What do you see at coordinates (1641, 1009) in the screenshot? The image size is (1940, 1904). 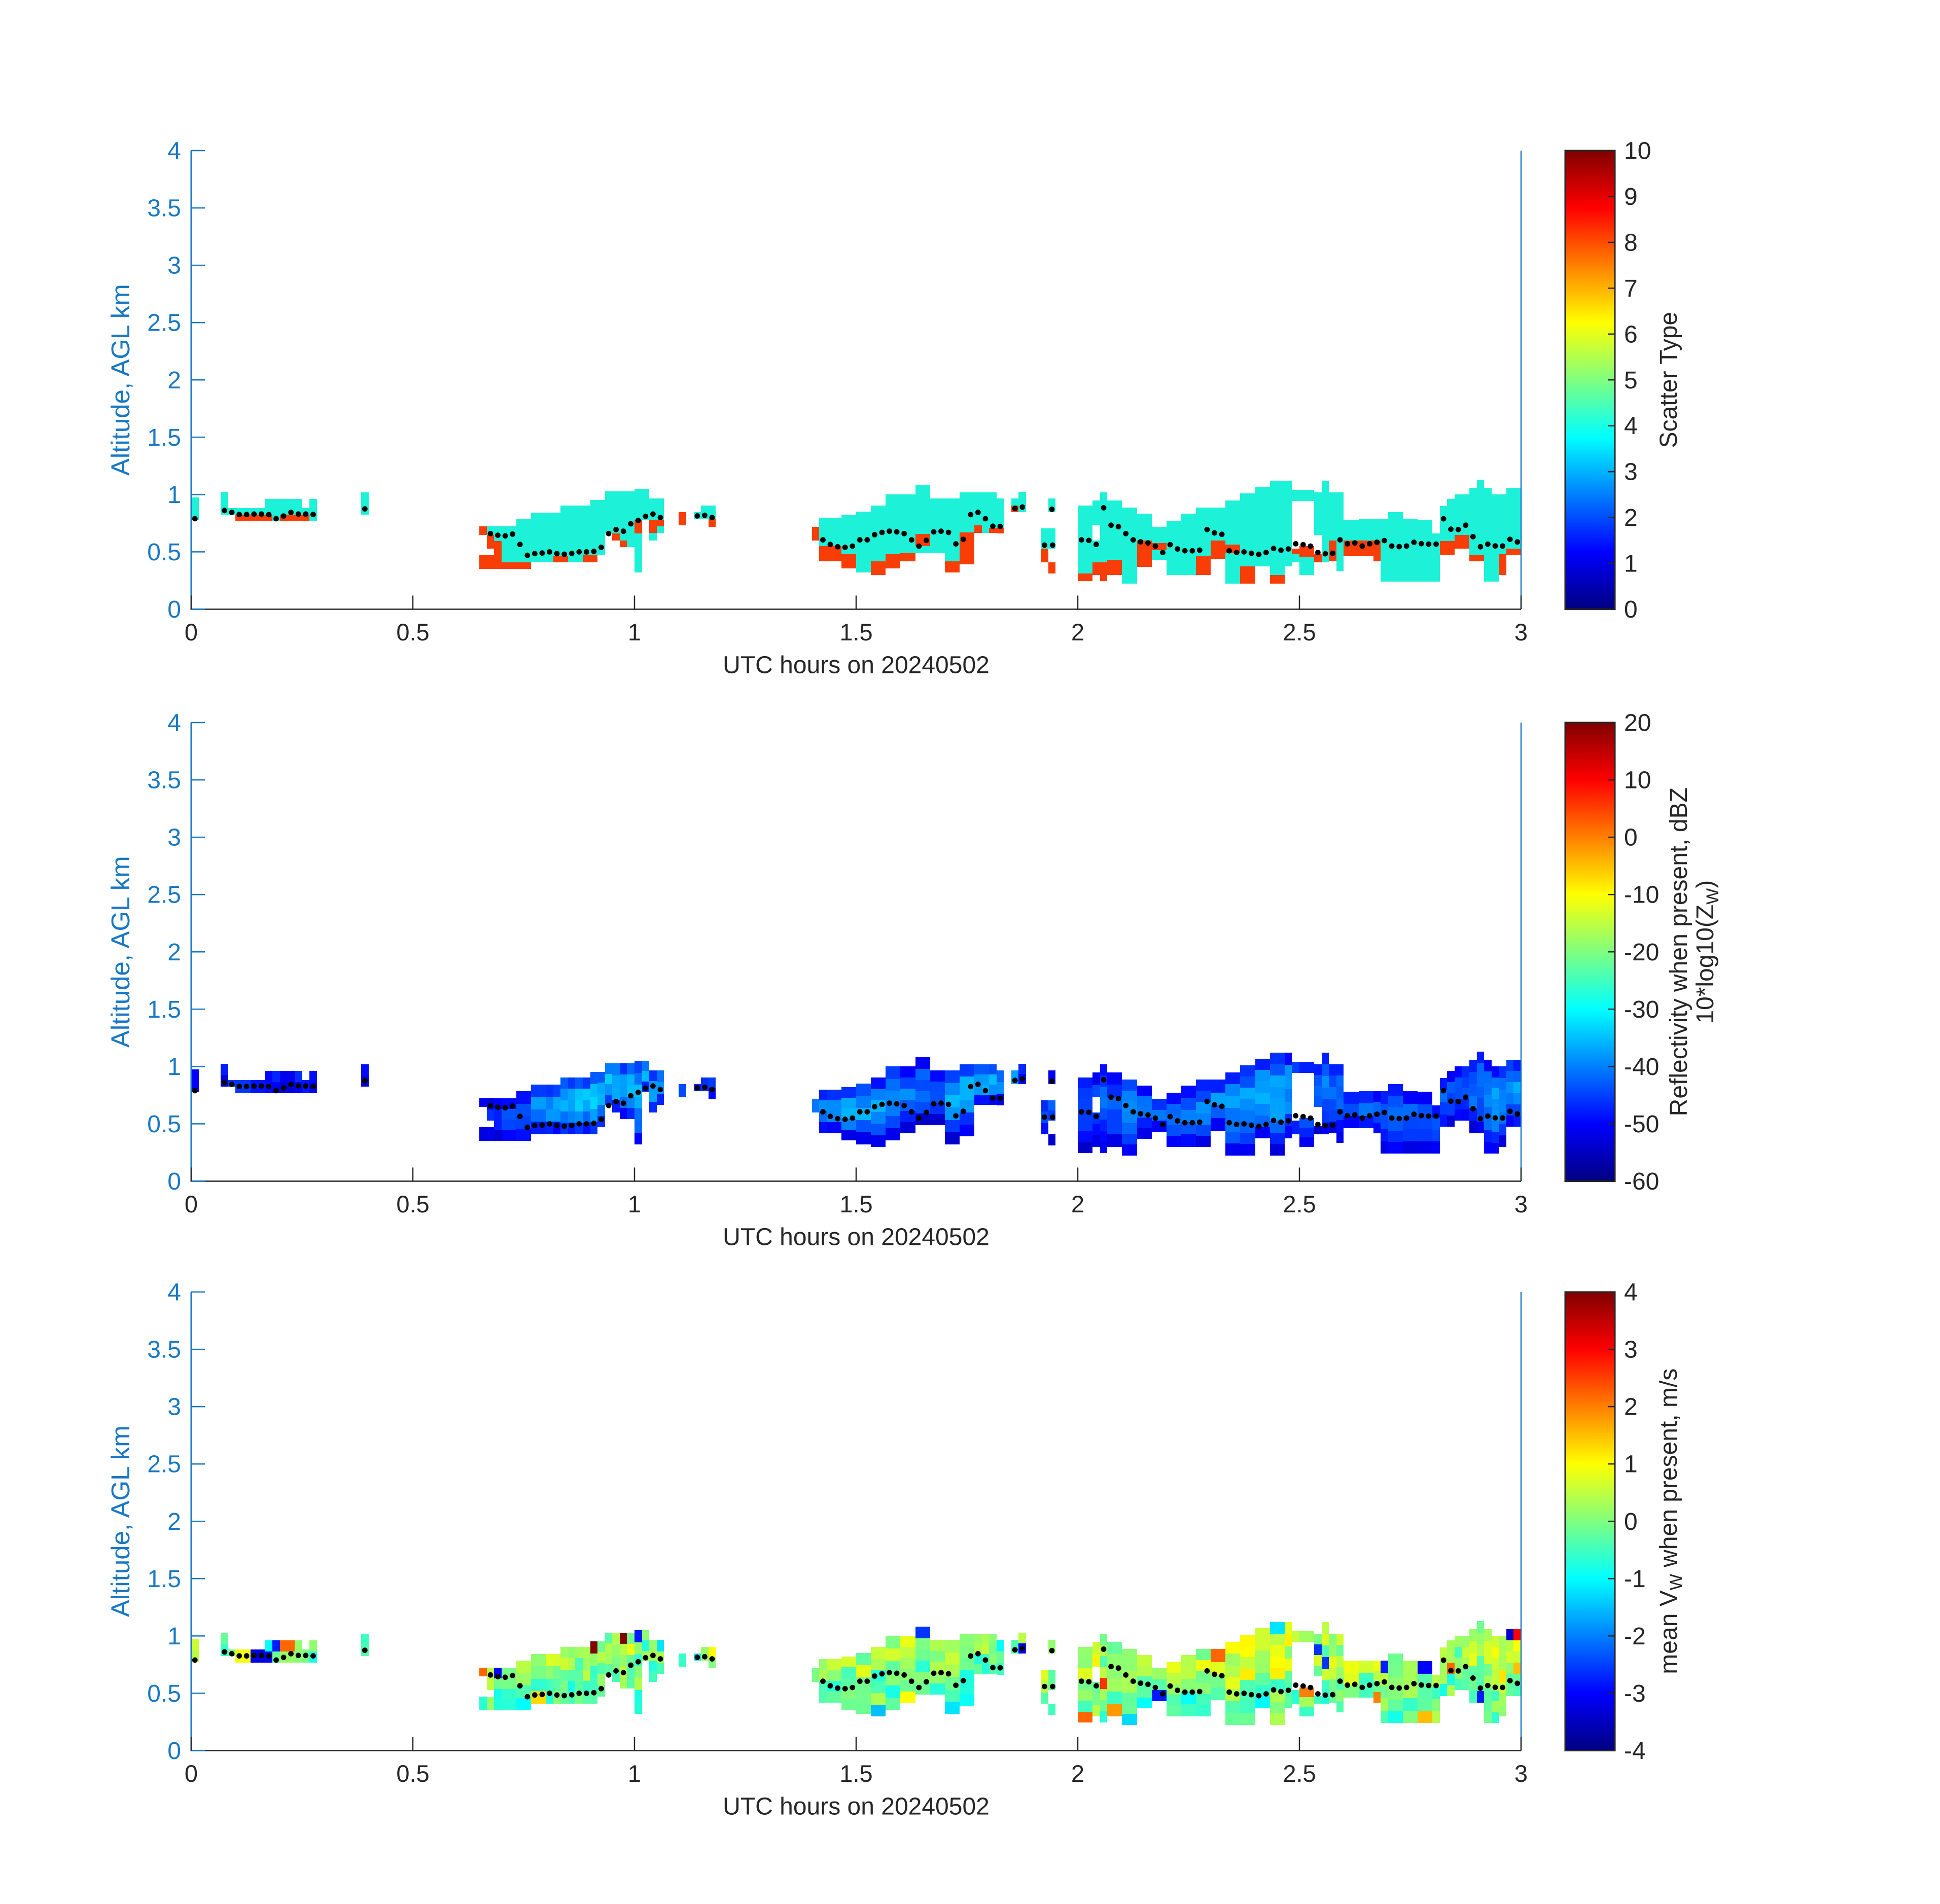 I see `svg-text: -30` at bounding box center [1641, 1009].